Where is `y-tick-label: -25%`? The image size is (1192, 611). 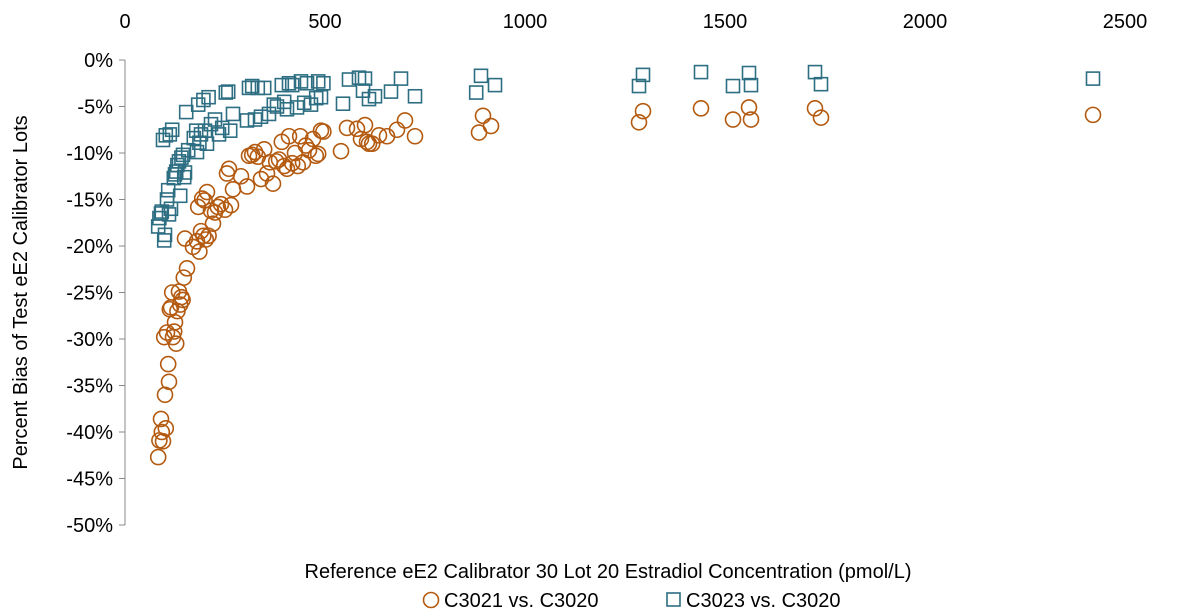 y-tick-label: -25% is located at coordinates (89, 294).